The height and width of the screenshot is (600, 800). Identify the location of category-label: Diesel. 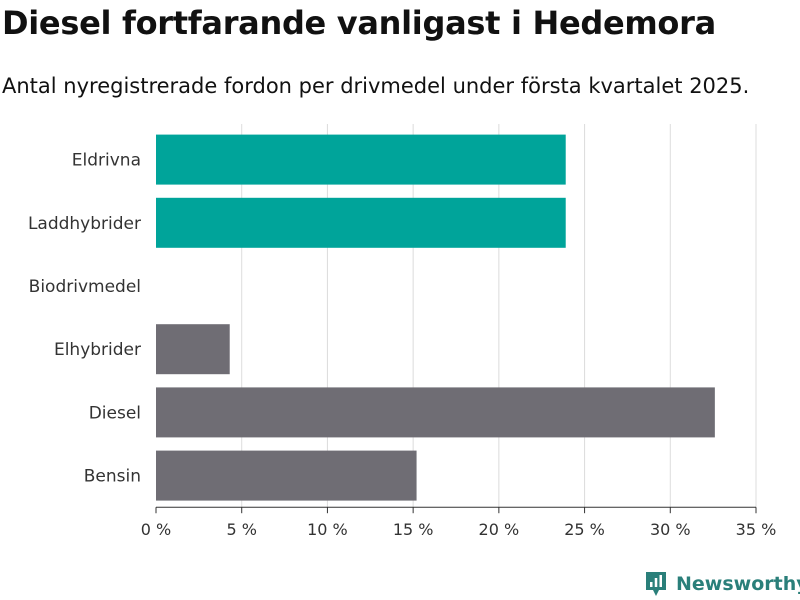
(115, 413).